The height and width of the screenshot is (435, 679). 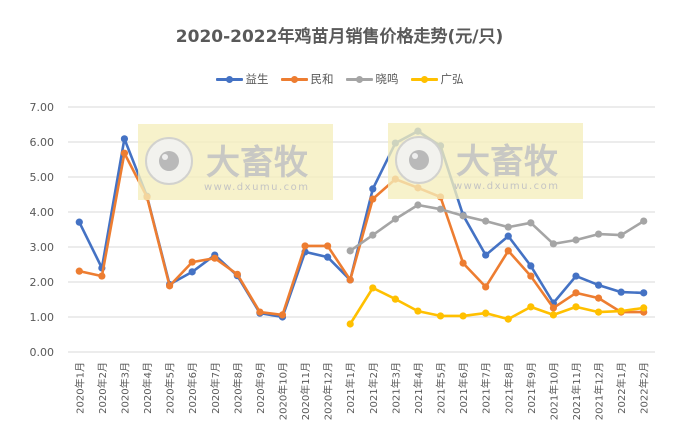 I want to click on x-tick-label: 2022年2月, so click(x=644, y=388).